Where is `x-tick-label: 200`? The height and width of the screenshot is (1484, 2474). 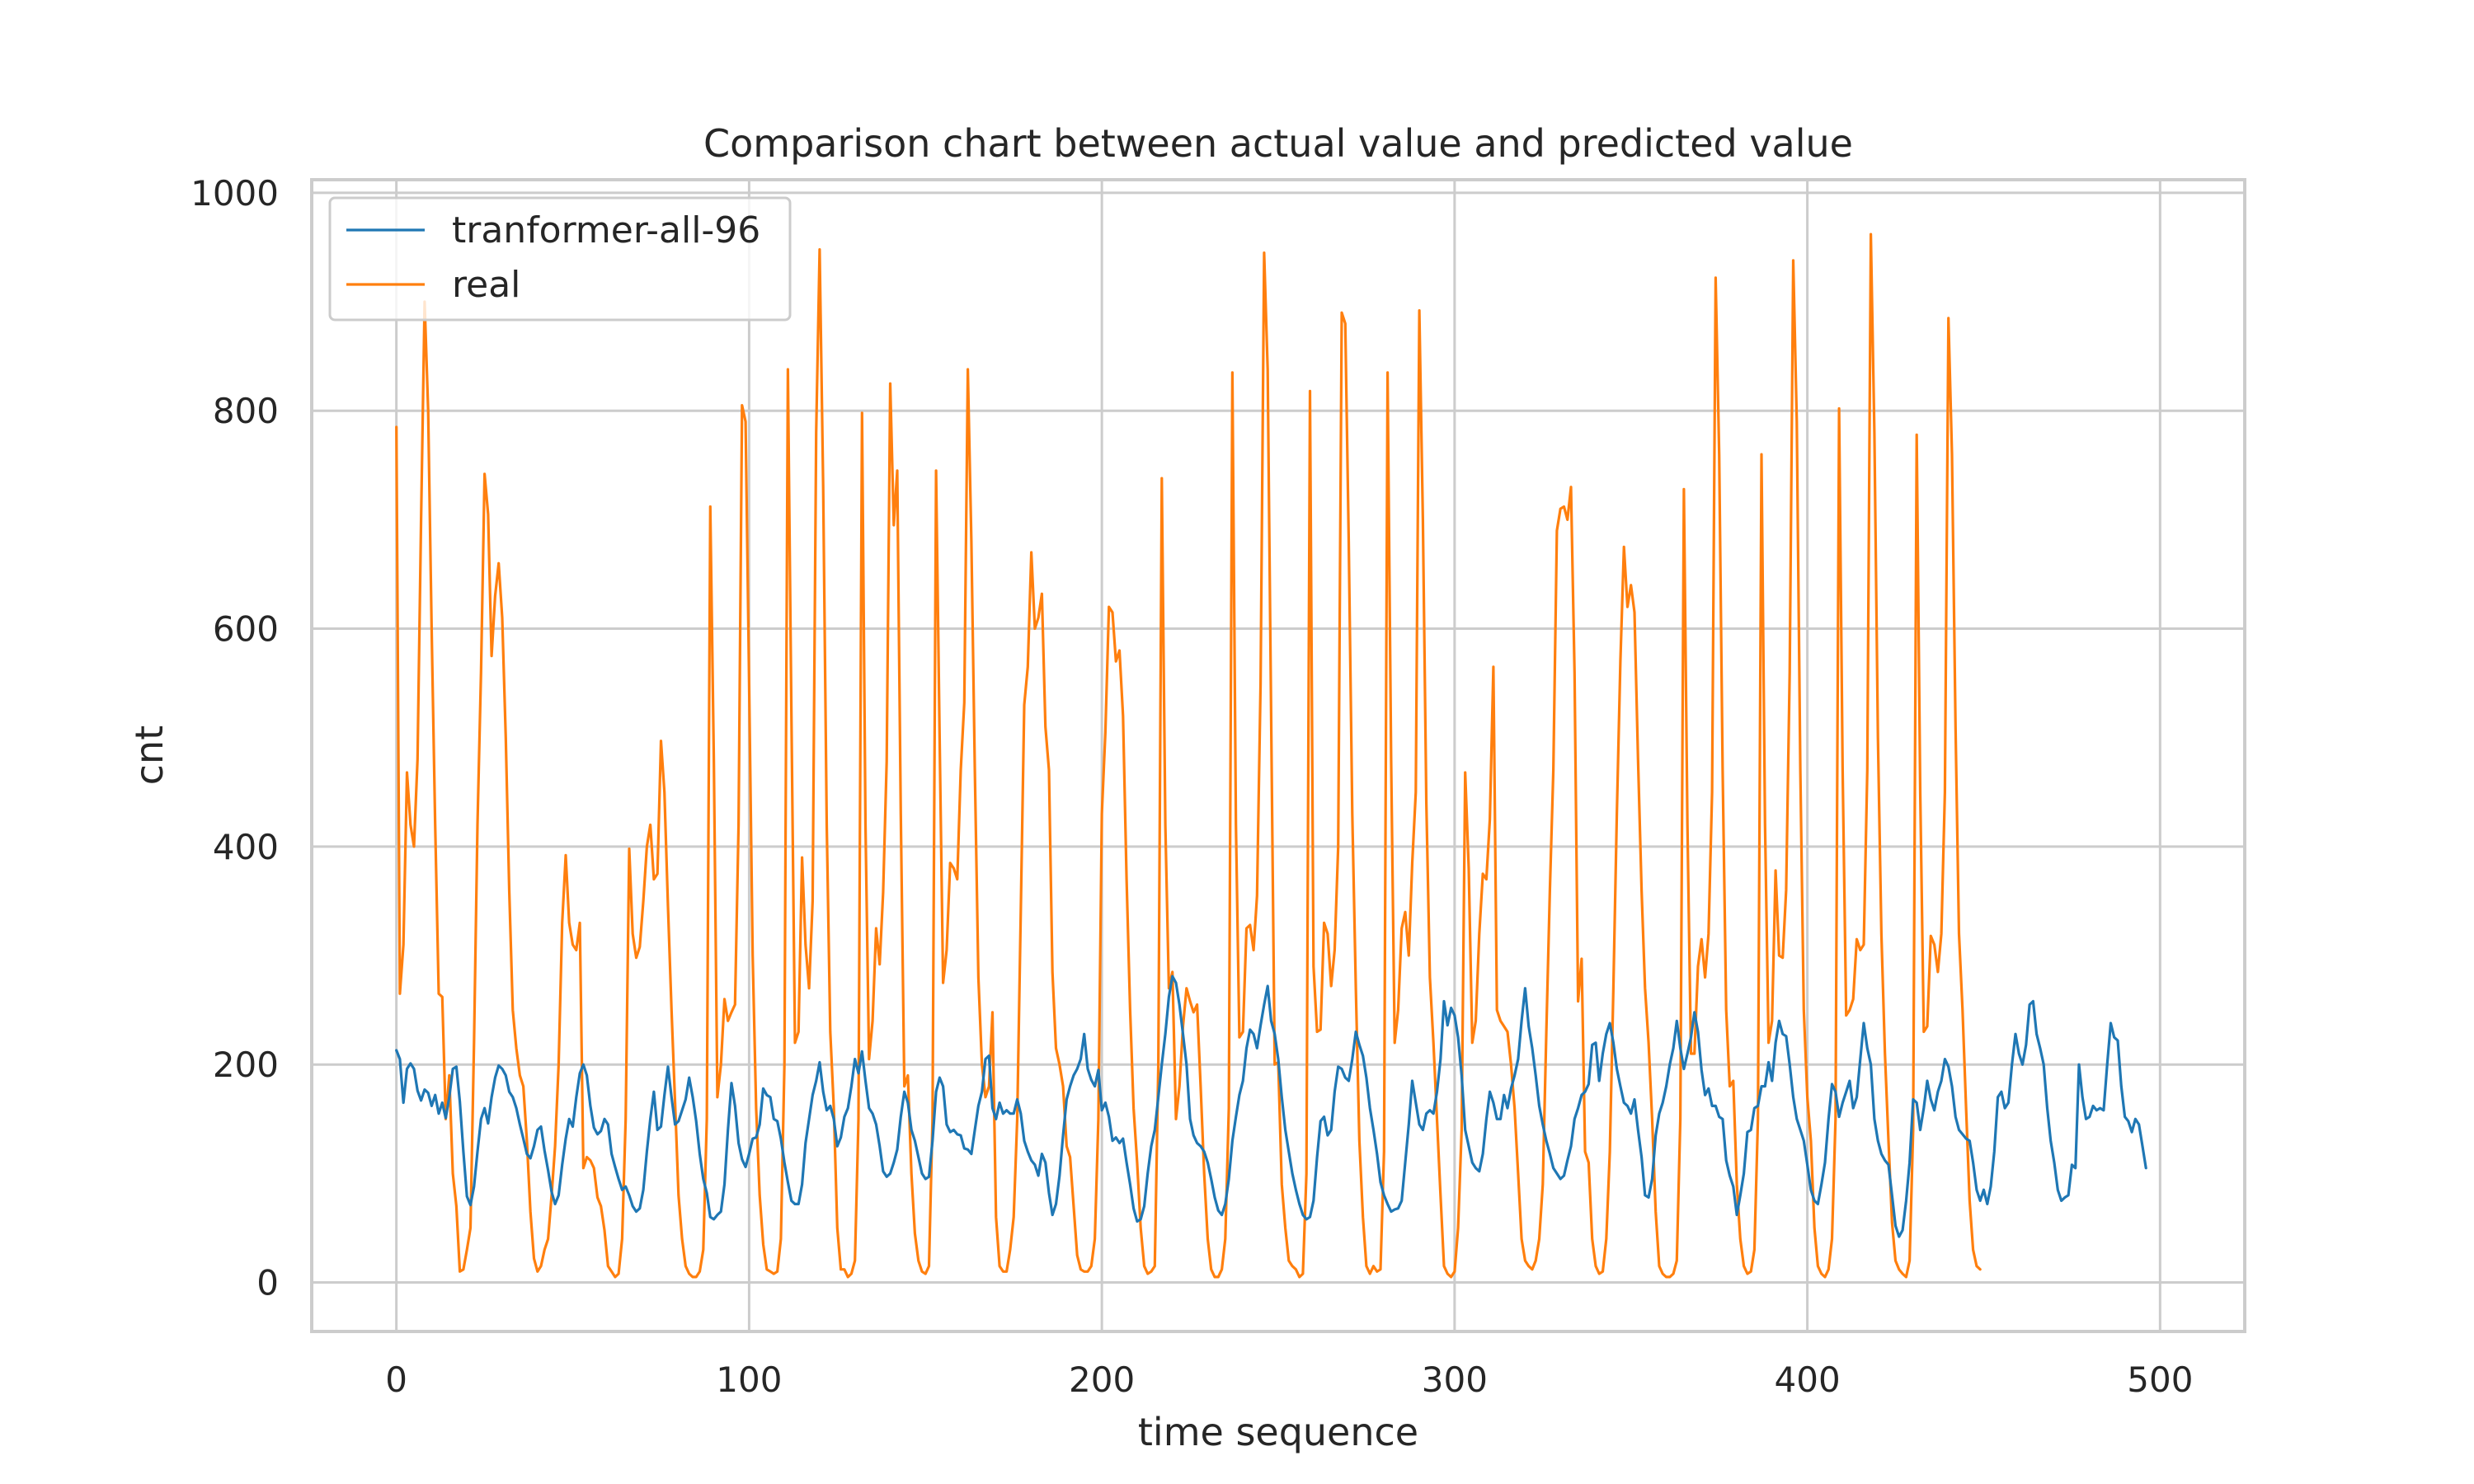
x-tick-label: 200 is located at coordinates (1102, 1380).